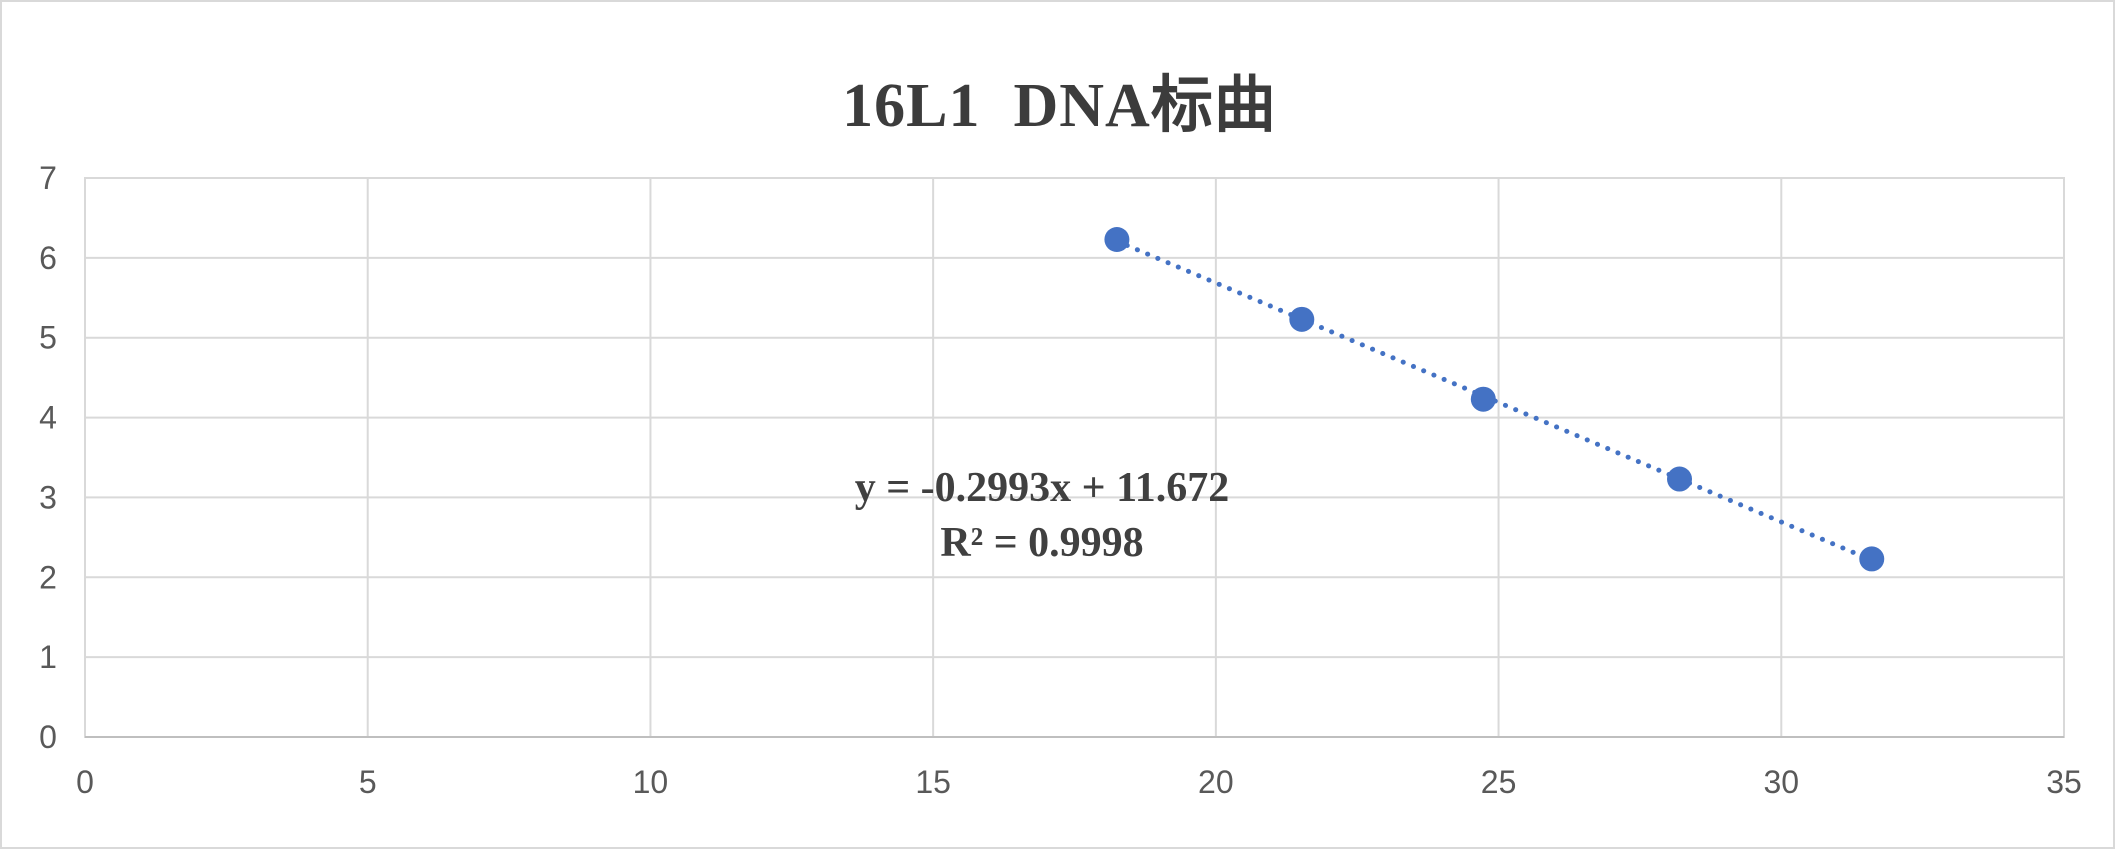 This screenshot has height=851, width=2115. What do you see at coordinates (1079, 782) in the screenshot?
I see `x-axis-ticks: 0 5 10 15 20 25 30 35` at bounding box center [1079, 782].